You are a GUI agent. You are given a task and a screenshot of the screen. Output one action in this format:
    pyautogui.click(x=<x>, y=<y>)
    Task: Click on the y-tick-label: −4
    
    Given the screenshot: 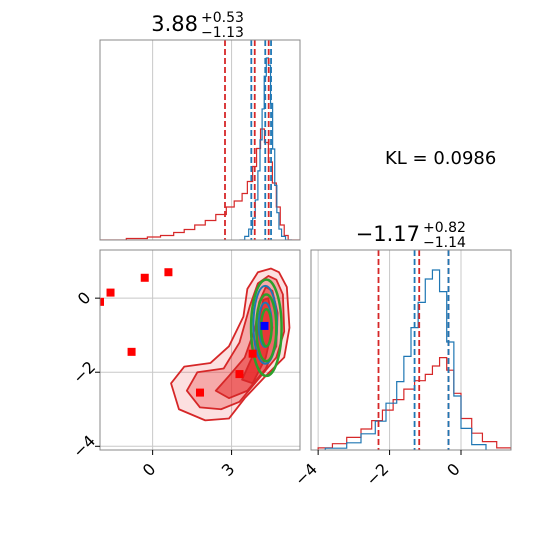 What is the action you would take?
    pyautogui.click(x=84, y=446)
    